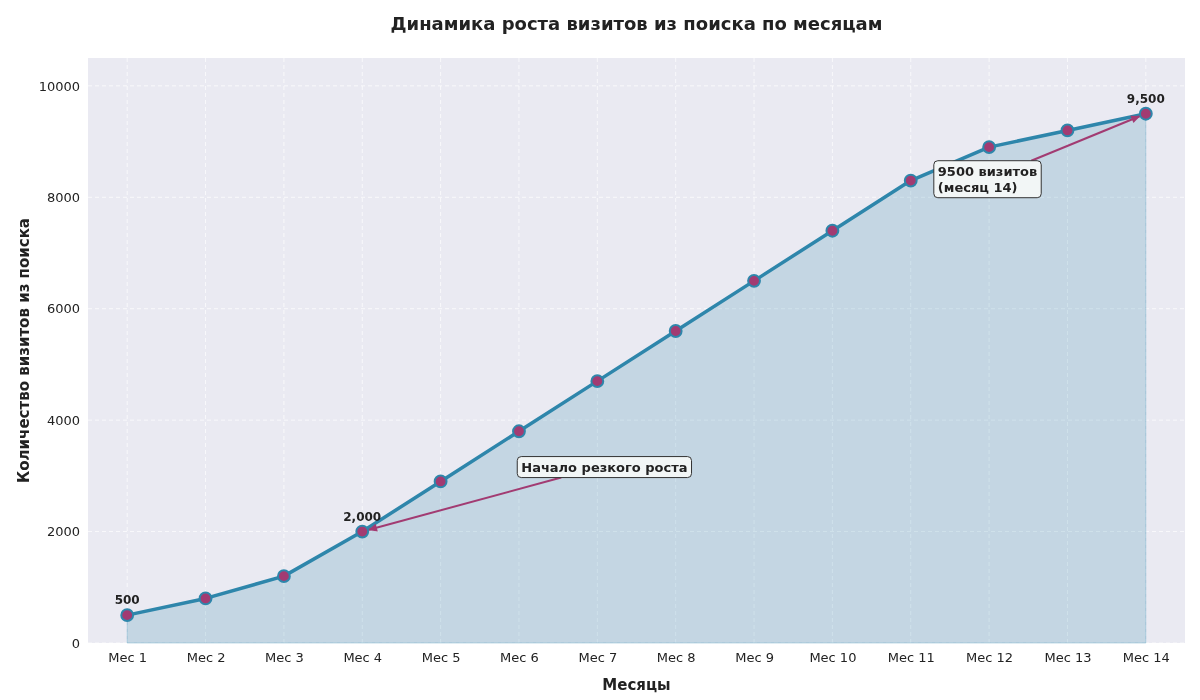  I want to click on x-tick-label: Mec 13, so click(1068, 658).